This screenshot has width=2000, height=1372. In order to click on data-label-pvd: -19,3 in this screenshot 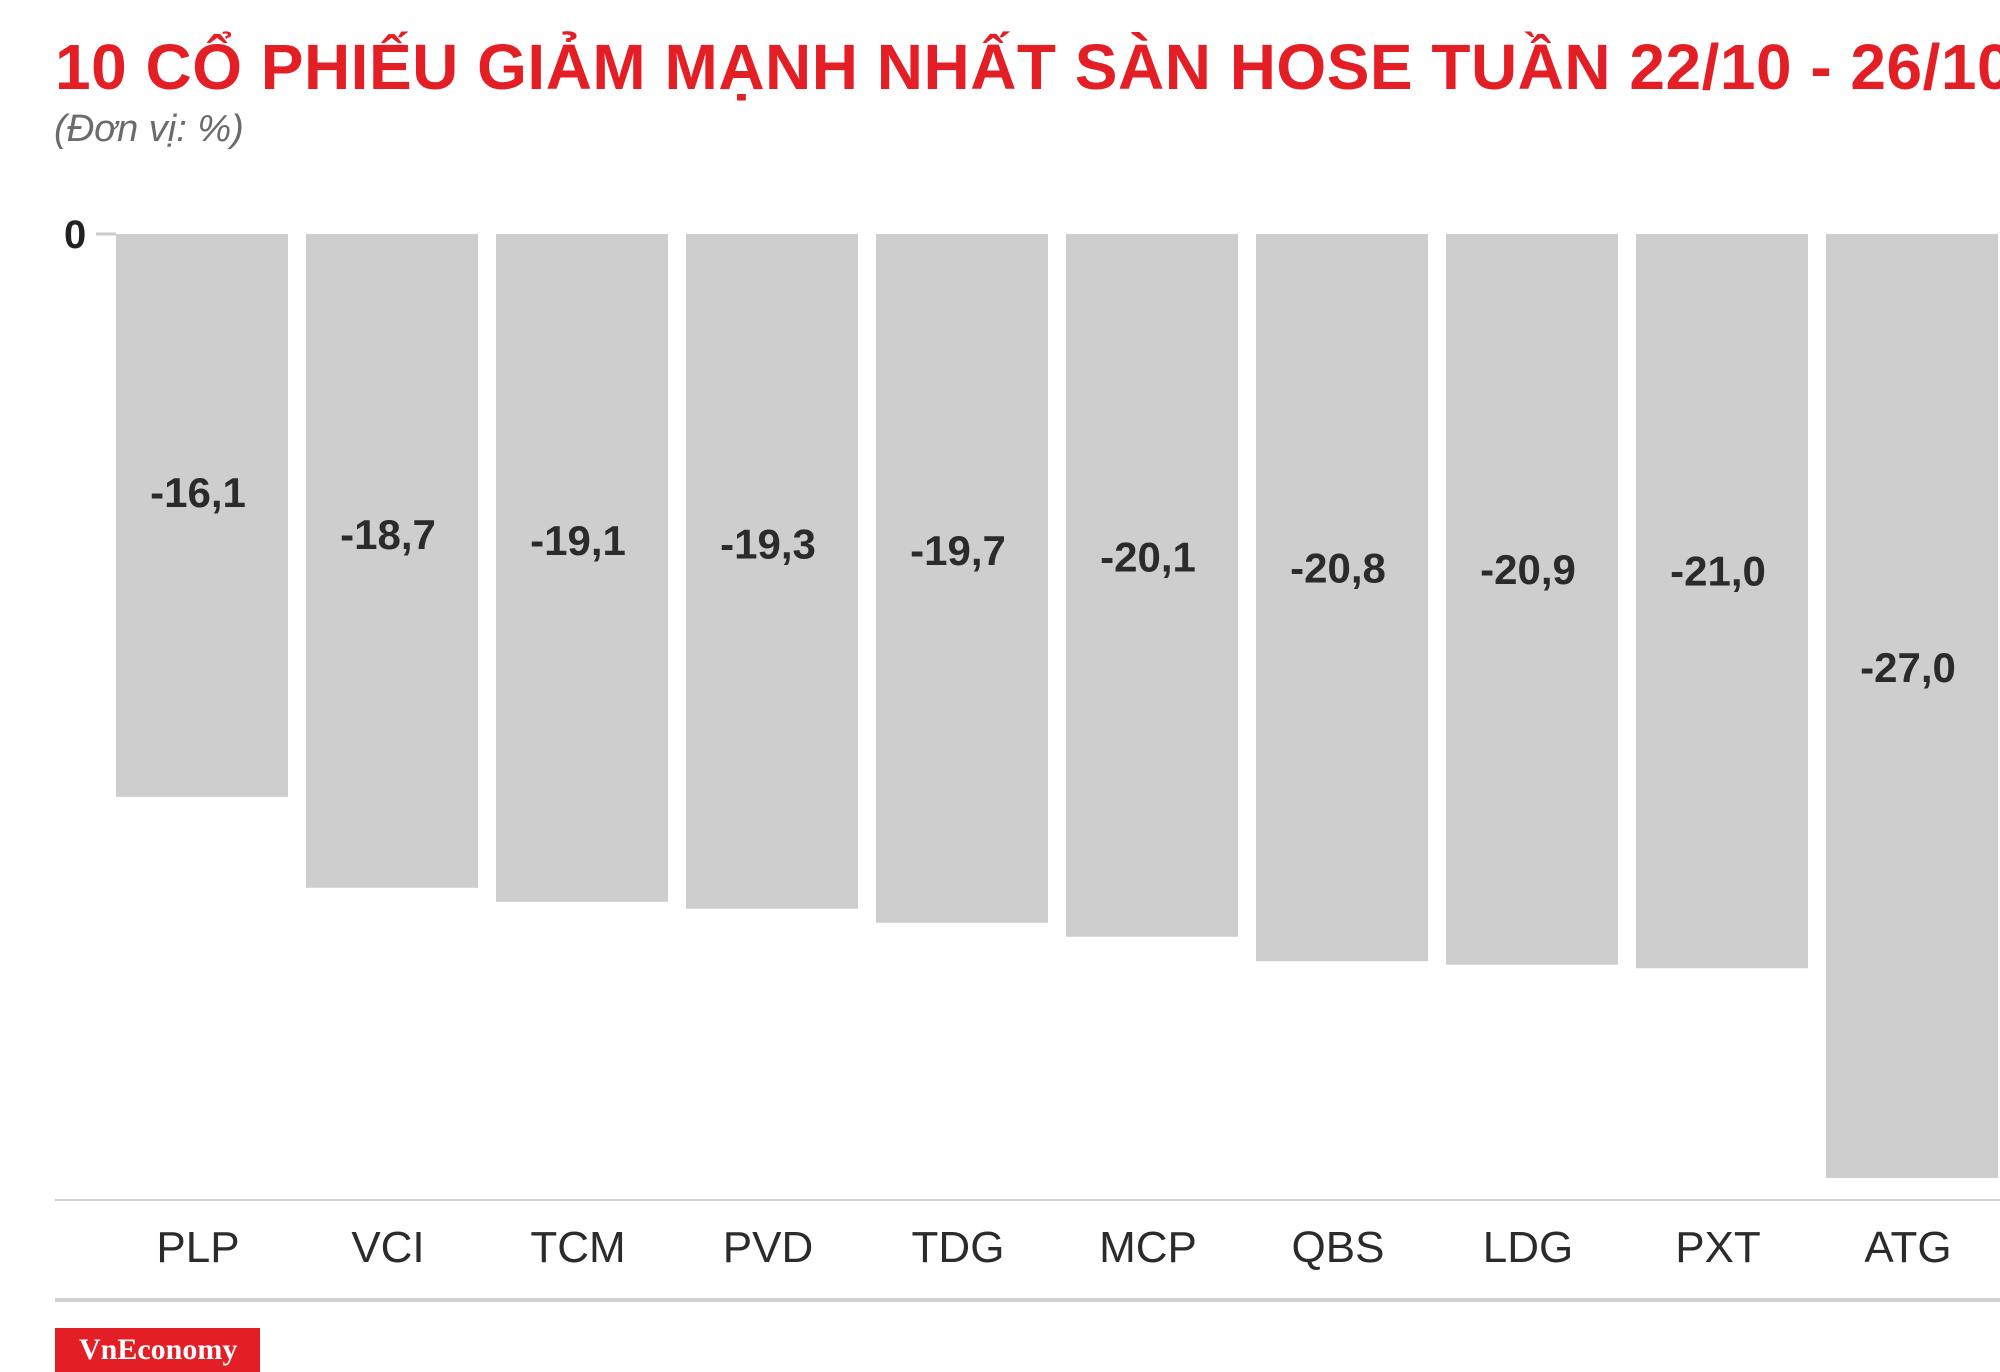, I will do `click(768, 543)`.